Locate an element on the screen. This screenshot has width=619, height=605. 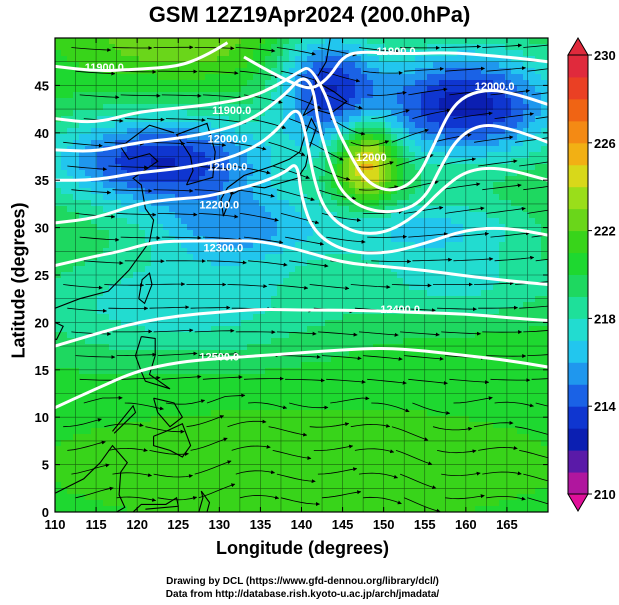
y-tick-label: 30 is located at coordinates (42, 228).